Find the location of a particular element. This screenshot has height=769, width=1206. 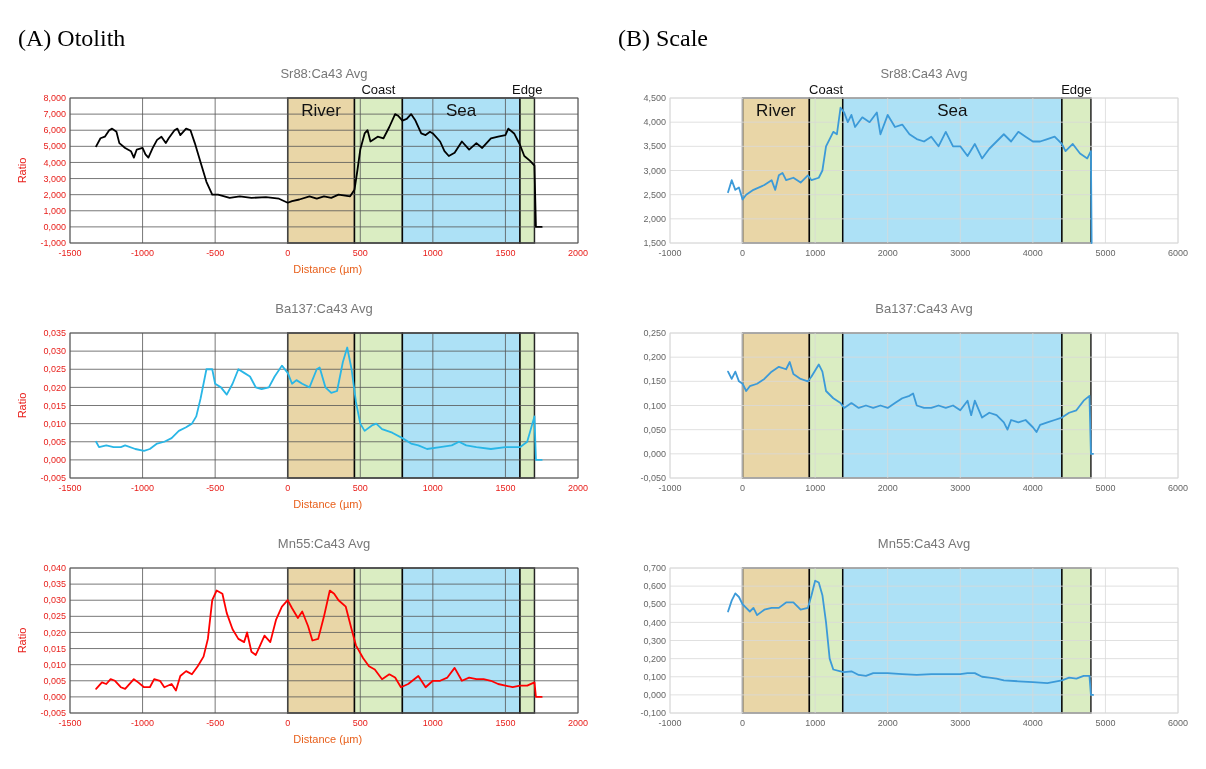

y-tick-label: 6,000 is located at coordinates (54, 130).